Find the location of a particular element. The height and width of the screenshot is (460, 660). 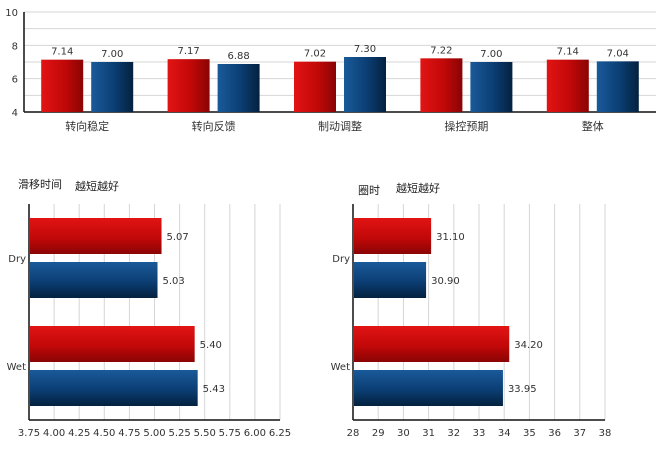

chart3-xtick-label: 31 is located at coordinates (428, 433).